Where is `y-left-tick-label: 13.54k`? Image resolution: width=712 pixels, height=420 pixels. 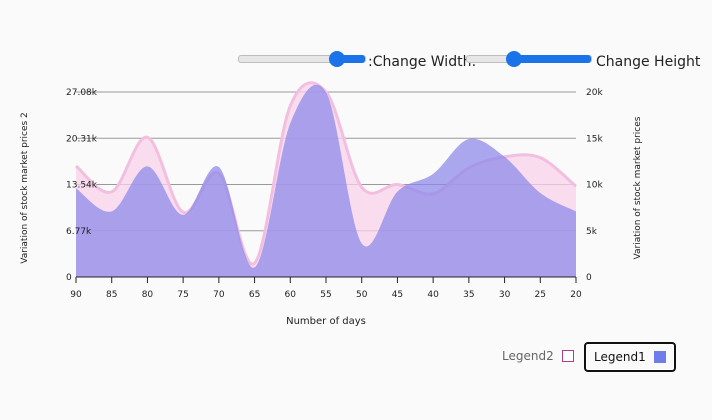
y-left-tick-label: 13.54k is located at coordinates (82, 186).